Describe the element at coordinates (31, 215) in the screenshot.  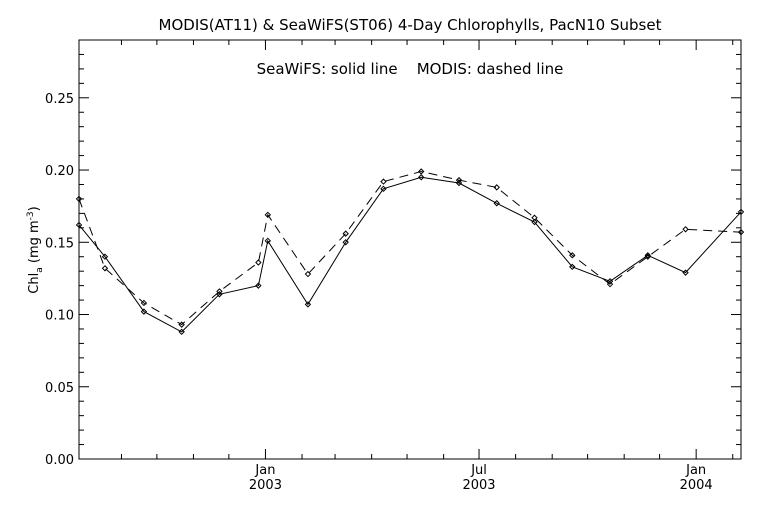
I see `y-axis-label-sup: -3` at that location.